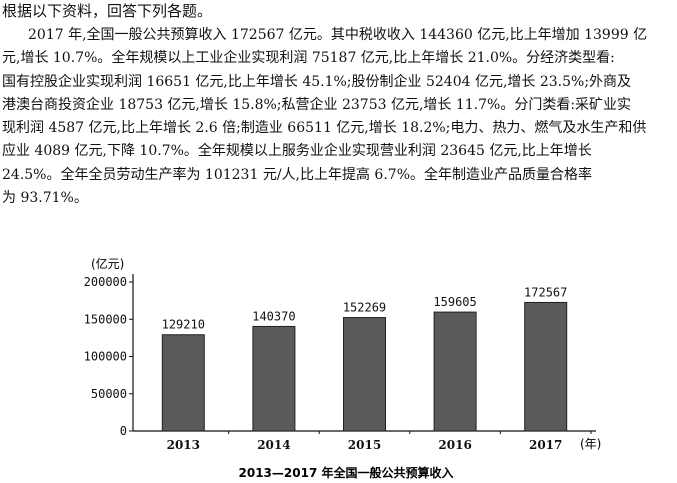 The width and height of the screenshot is (677, 483). Describe the element at coordinates (105, 282) in the screenshot. I see `y-tick-label: 200000` at that location.